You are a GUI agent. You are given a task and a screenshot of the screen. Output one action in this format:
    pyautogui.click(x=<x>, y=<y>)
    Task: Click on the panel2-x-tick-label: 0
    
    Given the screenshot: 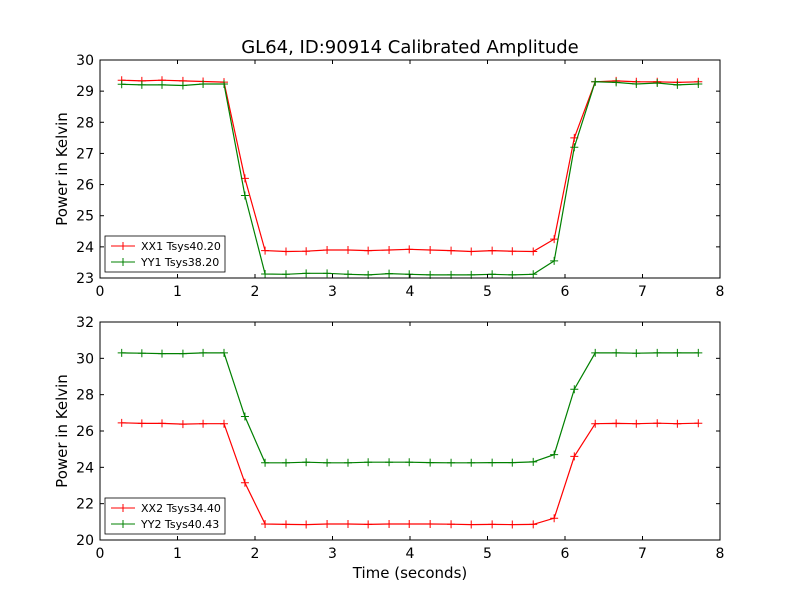 What is the action you would take?
    pyautogui.click(x=100, y=554)
    